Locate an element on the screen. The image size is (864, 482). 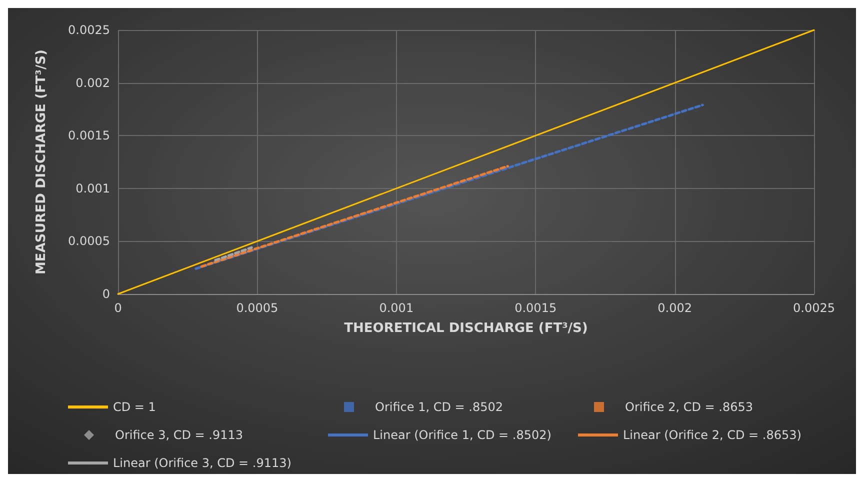
legend-label: Orifice 1, CD = .8502 is located at coordinates (439, 407).